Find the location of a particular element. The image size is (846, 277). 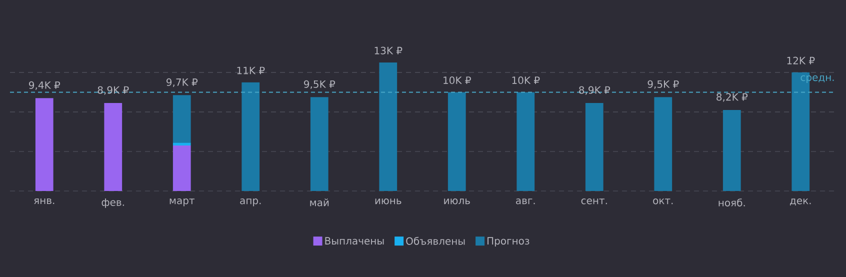

annotation: 13K ₽ is located at coordinates (388, 50).